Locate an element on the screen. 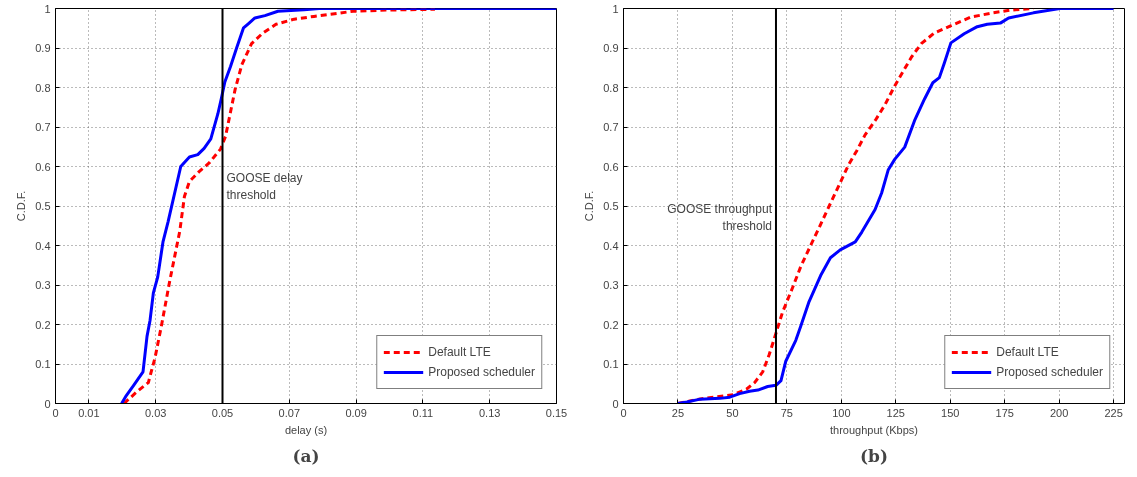 The height and width of the screenshot is (477, 1137). text: (a) is located at coordinates (306, 455).